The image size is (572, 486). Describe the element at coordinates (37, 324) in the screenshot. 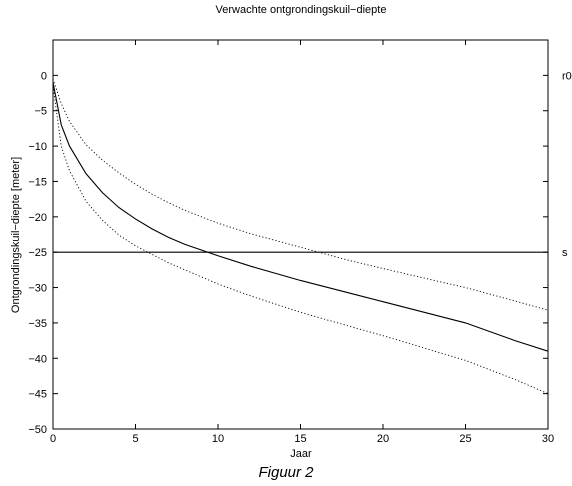

I see `y-tick-label: −35` at that location.